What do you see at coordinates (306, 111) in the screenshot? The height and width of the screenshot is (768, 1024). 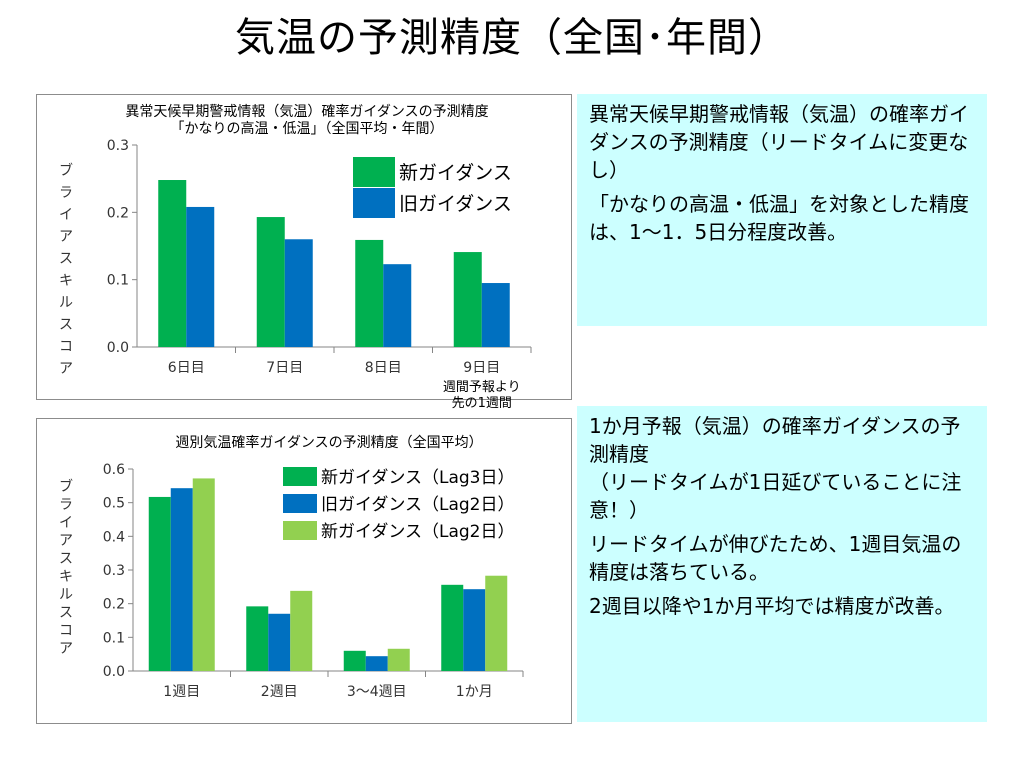 I see `chart-title: 異常天候早期警戒情報（気温）確率ガイダンスの予測精度` at bounding box center [306, 111].